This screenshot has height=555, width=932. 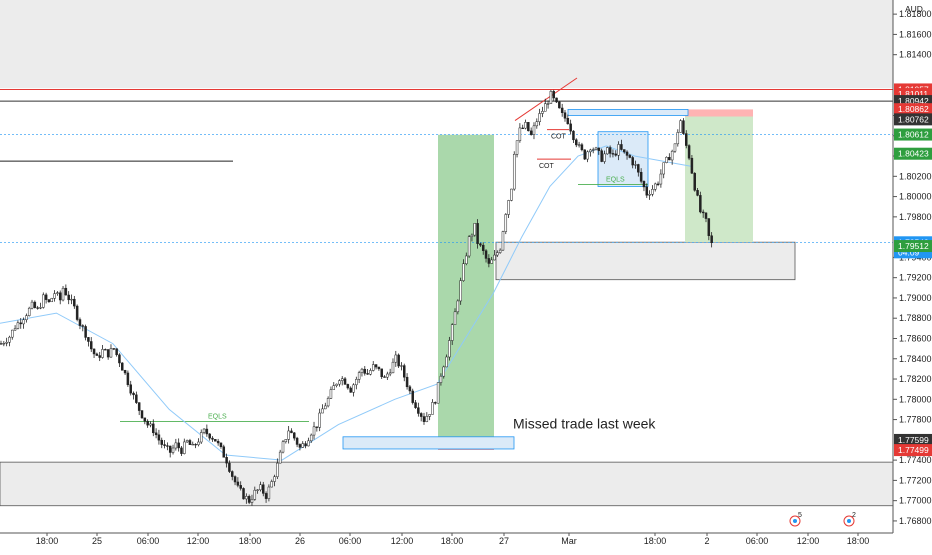 I want to click on annotation-eqls-right: EQLS, so click(x=615, y=179).